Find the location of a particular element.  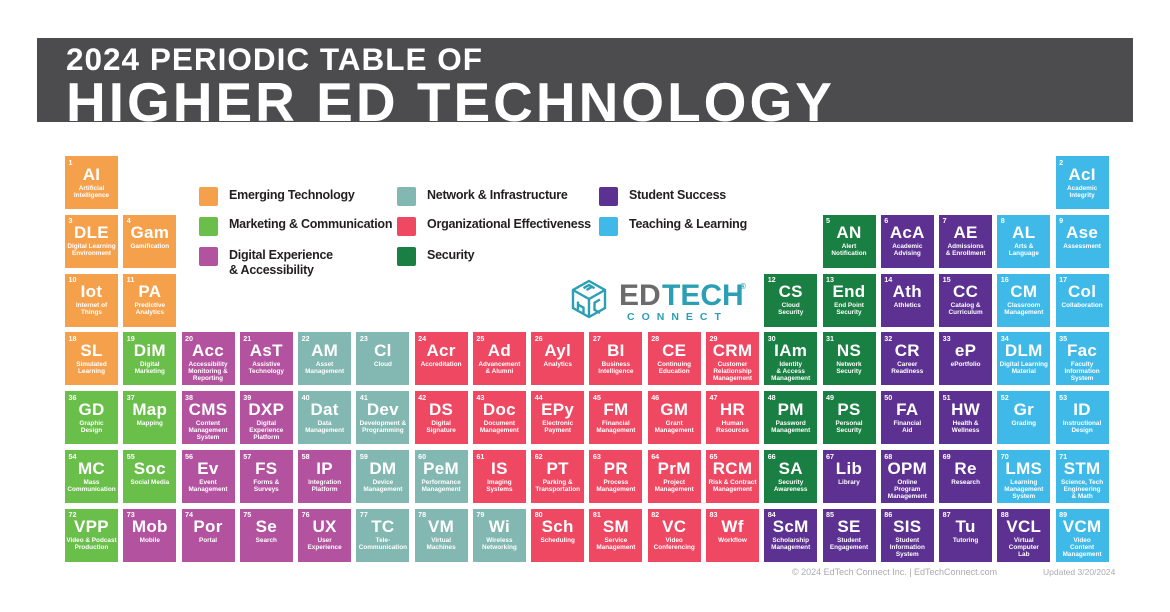

svg-text: CONNECT is located at coordinates (677, 317).